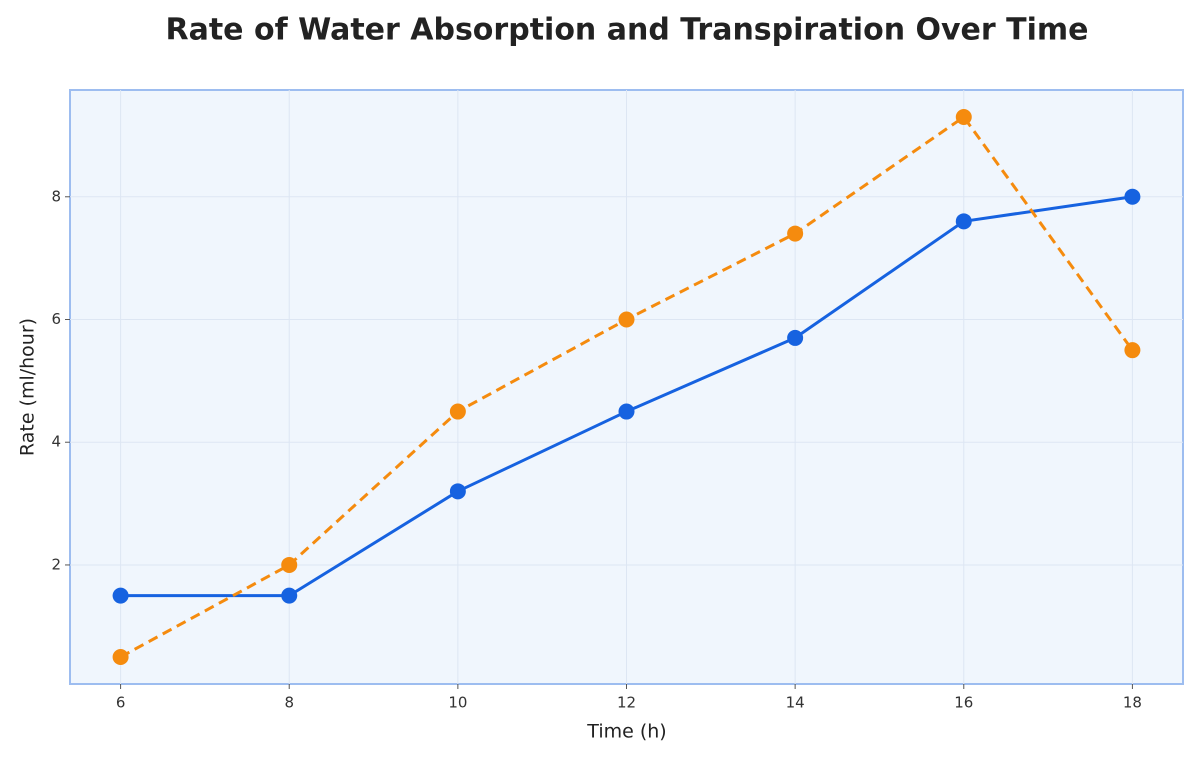  What do you see at coordinates (56, 564) in the screenshot?
I see `y-tick-label: 2` at bounding box center [56, 564].